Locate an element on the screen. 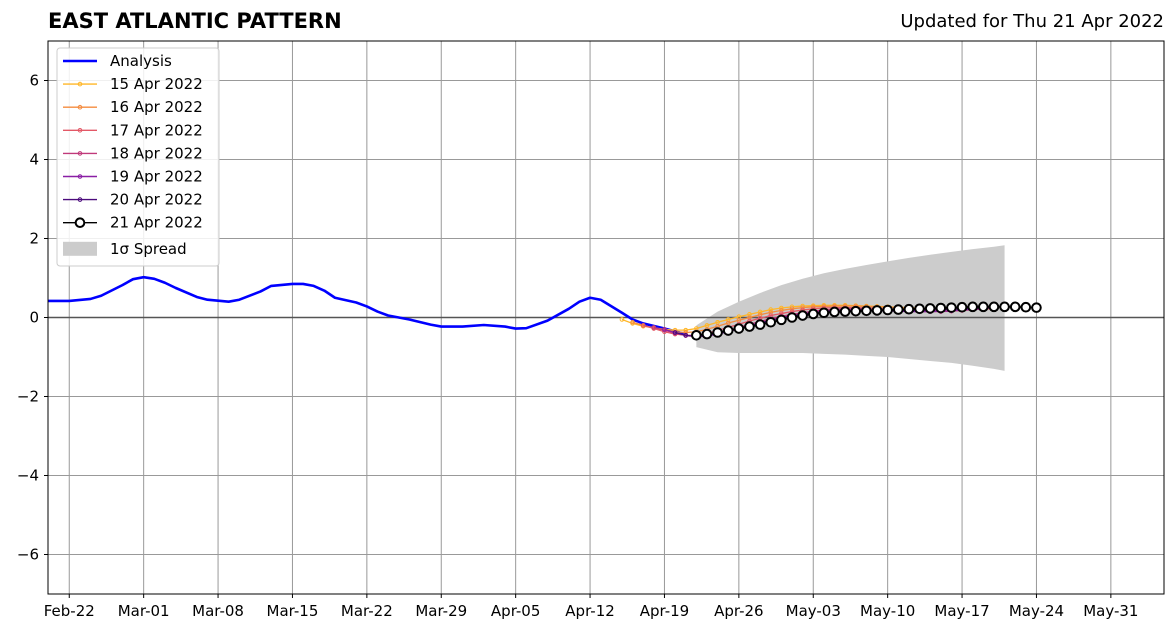  y-axis-ticks: −6 −4 −2 0 2 4 6 is located at coordinates (32, 318).